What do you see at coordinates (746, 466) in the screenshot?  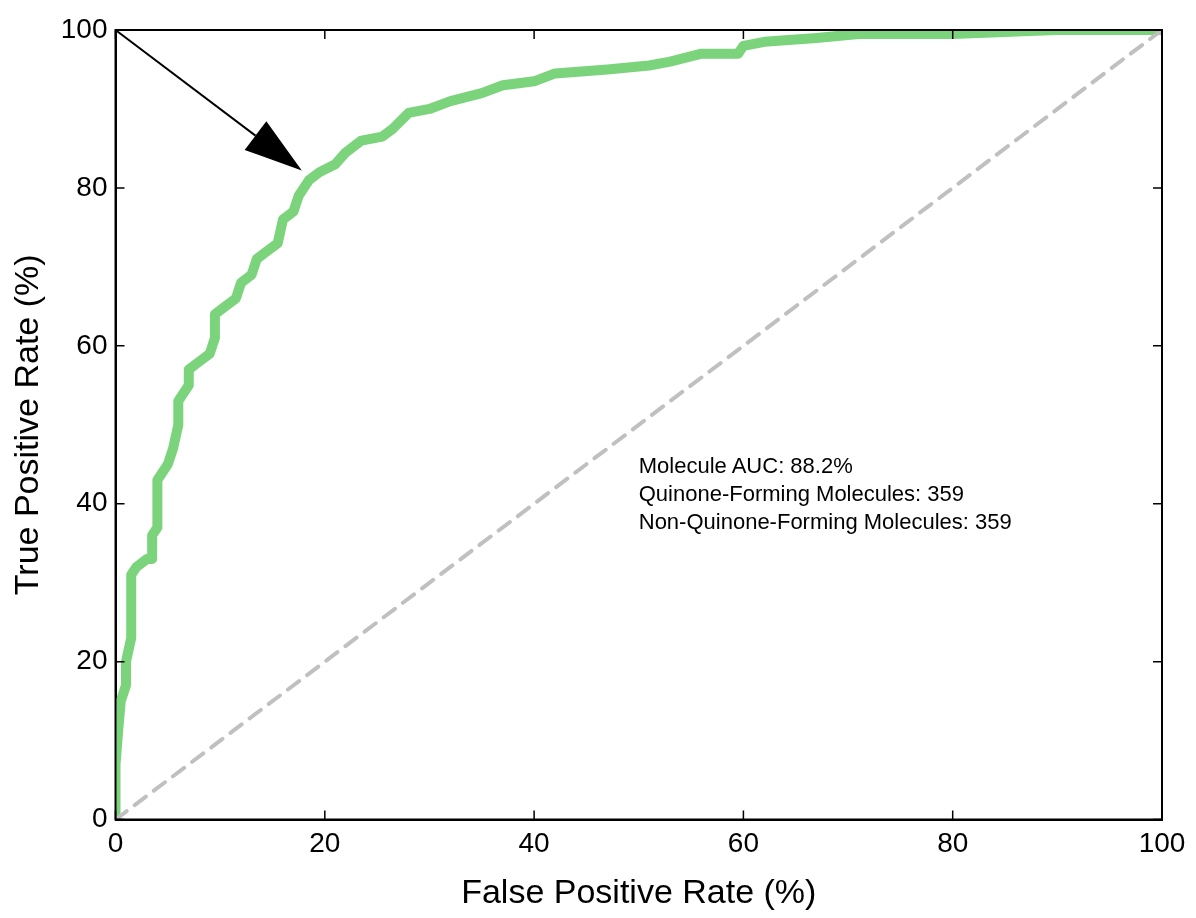 I see `annotation: Molecule AUC: 88.2%` at bounding box center [746, 466].